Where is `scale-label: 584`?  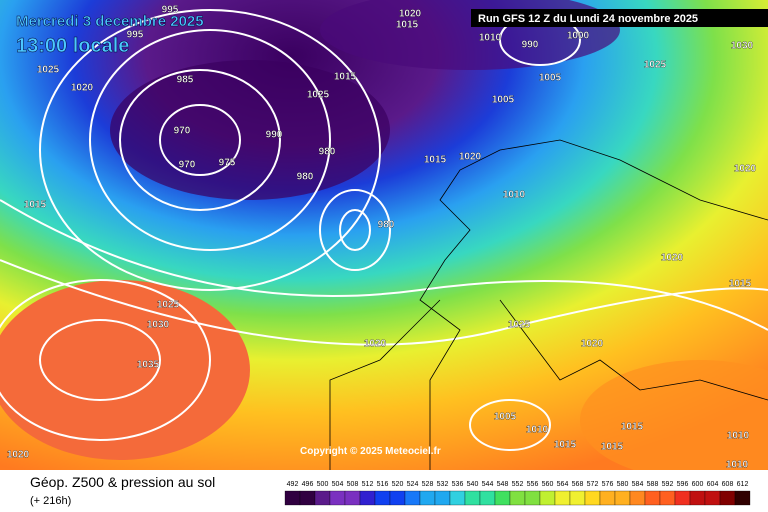
scale-label: 584 is located at coordinates (638, 484).